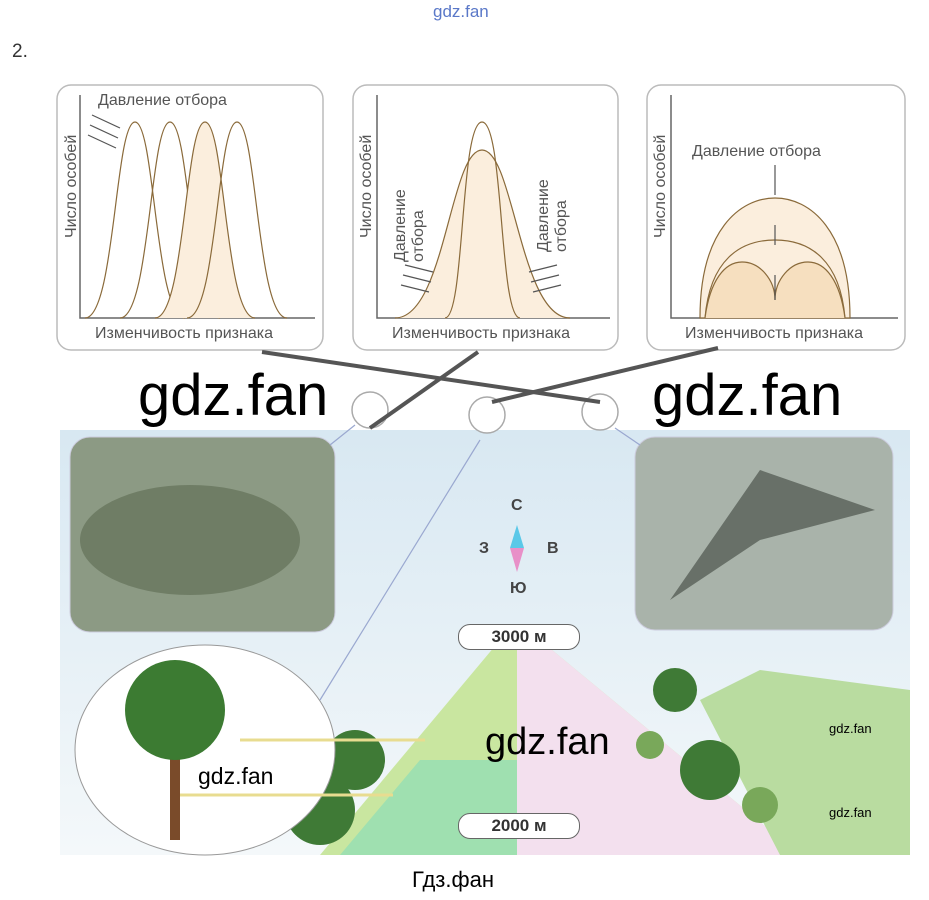 Image resolution: width=929 pixels, height=900 pixels. What do you see at coordinates (190, 540) in the screenshot?
I see `tuatara` at bounding box center [190, 540].